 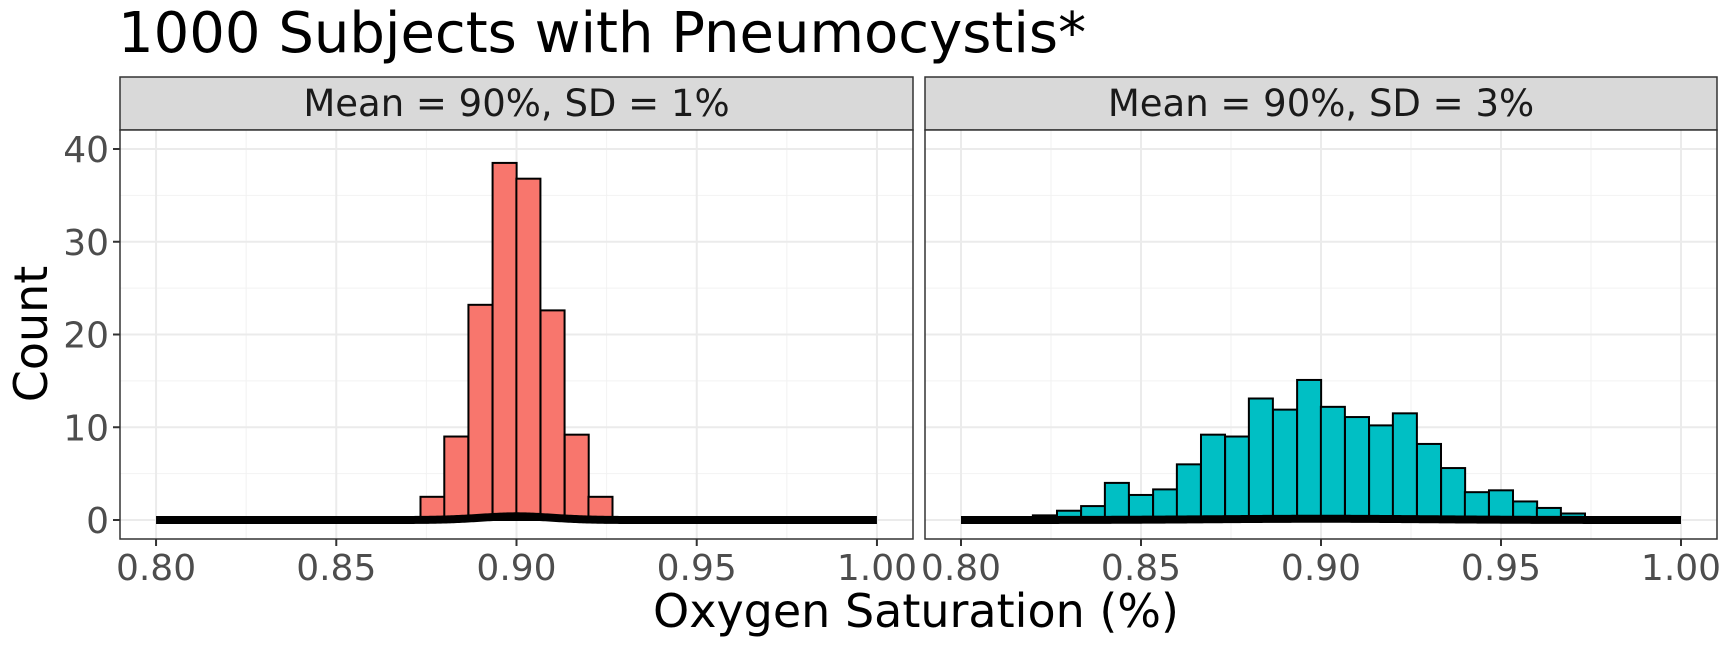 What do you see at coordinates (86, 336) in the screenshot?
I see `y-tick-label: 20` at bounding box center [86, 336].